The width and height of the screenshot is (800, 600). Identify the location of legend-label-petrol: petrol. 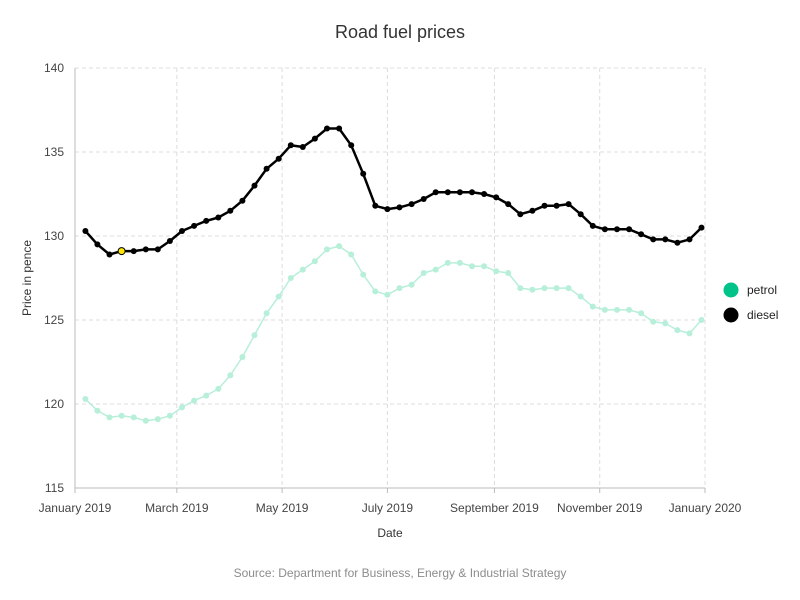
(762, 290).